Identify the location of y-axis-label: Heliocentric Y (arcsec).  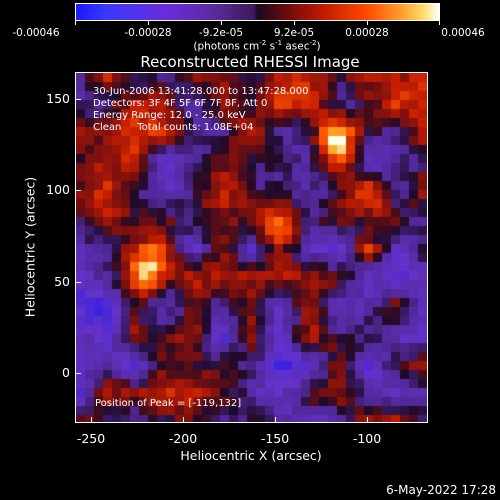
(30, 247).